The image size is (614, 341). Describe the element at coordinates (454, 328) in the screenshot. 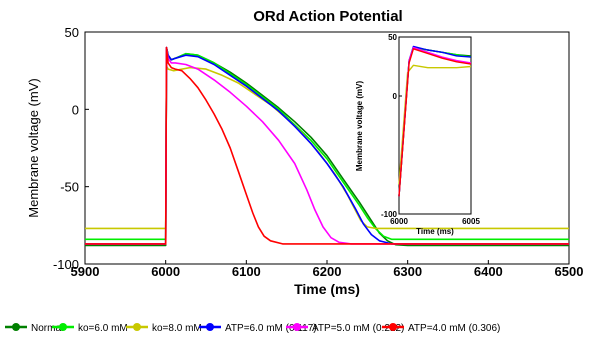

I see `legend-label: ATP=4.0 mM (0.306)` at that location.